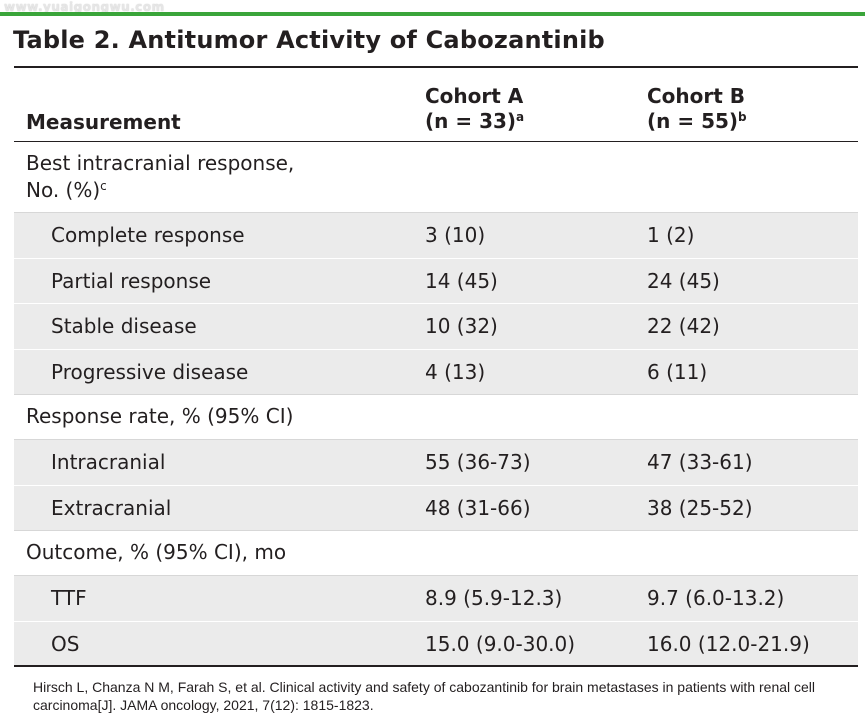 This screenshot has height=722, width=865. What do you see at coordinates (494, 598) in the screenshot?
I see `row-cohort-a-value: 8.9 (5.9-12.3)` at bounding box center [494, 598].